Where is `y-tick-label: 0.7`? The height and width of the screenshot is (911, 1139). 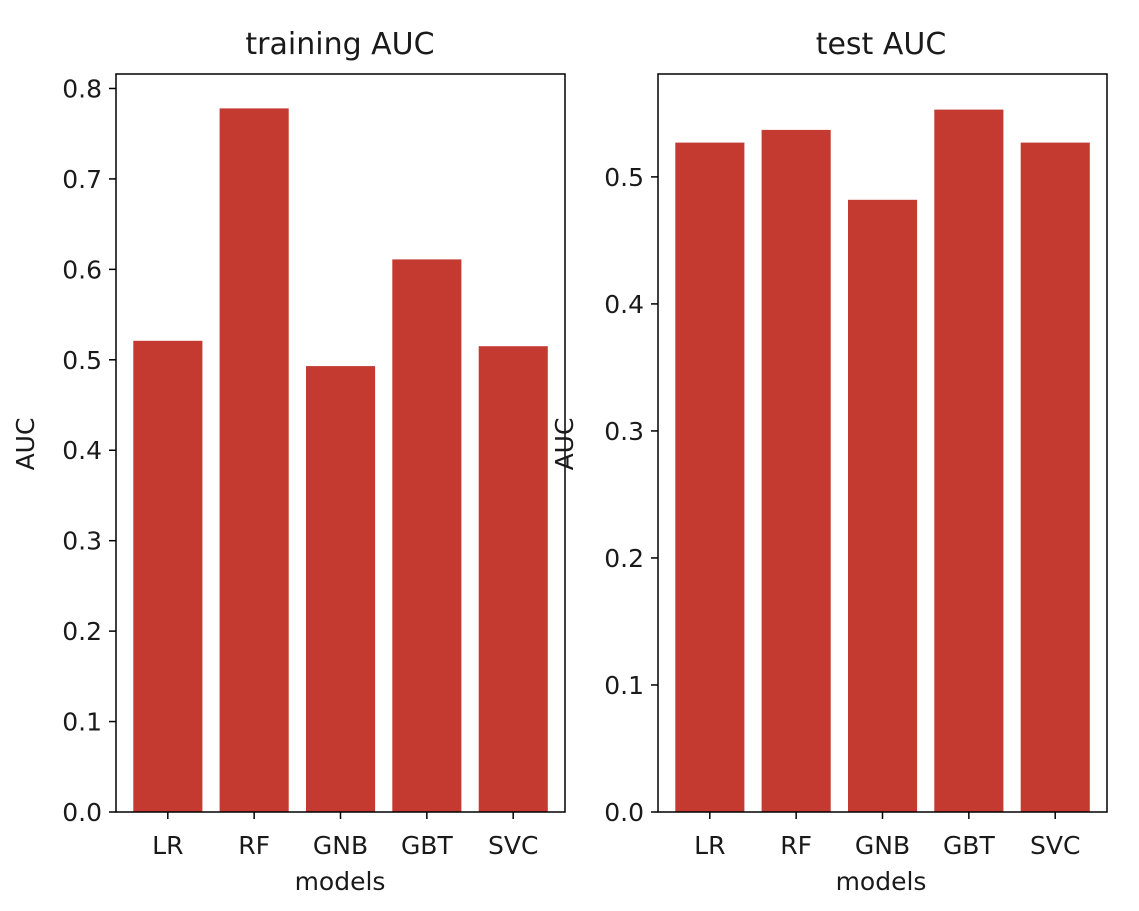 y-tick-label: 0.7 is located at coordinates (82, 179).